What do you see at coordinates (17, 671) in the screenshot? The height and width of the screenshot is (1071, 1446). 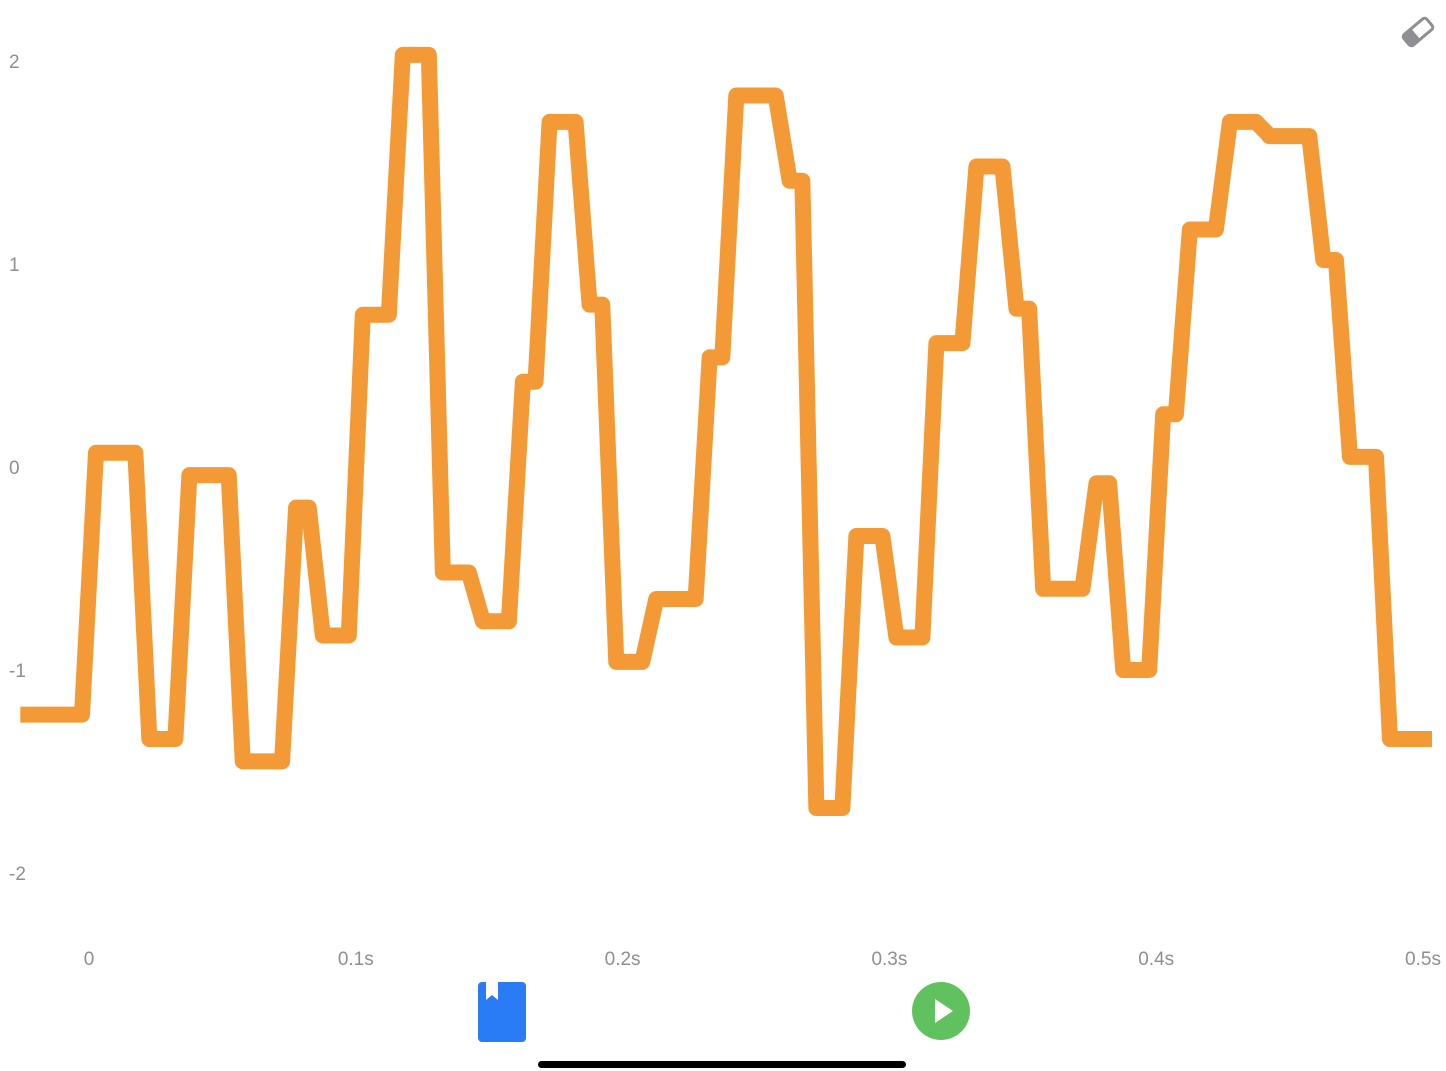 I see `y-tick-label: -1` at bounding box center [17, 671].